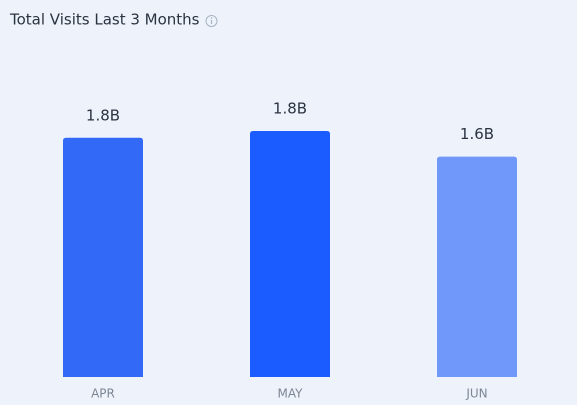 This screenshot has width=577, height=405. I want to click on value-label: 1.6B, so click(477, 134).